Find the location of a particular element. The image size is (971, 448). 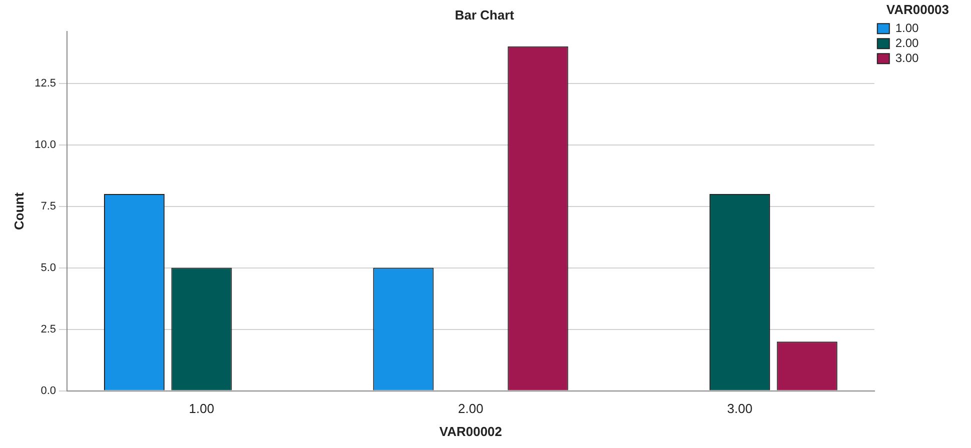

y-tick-label: 0.0 is located at coordinates (48, 390).